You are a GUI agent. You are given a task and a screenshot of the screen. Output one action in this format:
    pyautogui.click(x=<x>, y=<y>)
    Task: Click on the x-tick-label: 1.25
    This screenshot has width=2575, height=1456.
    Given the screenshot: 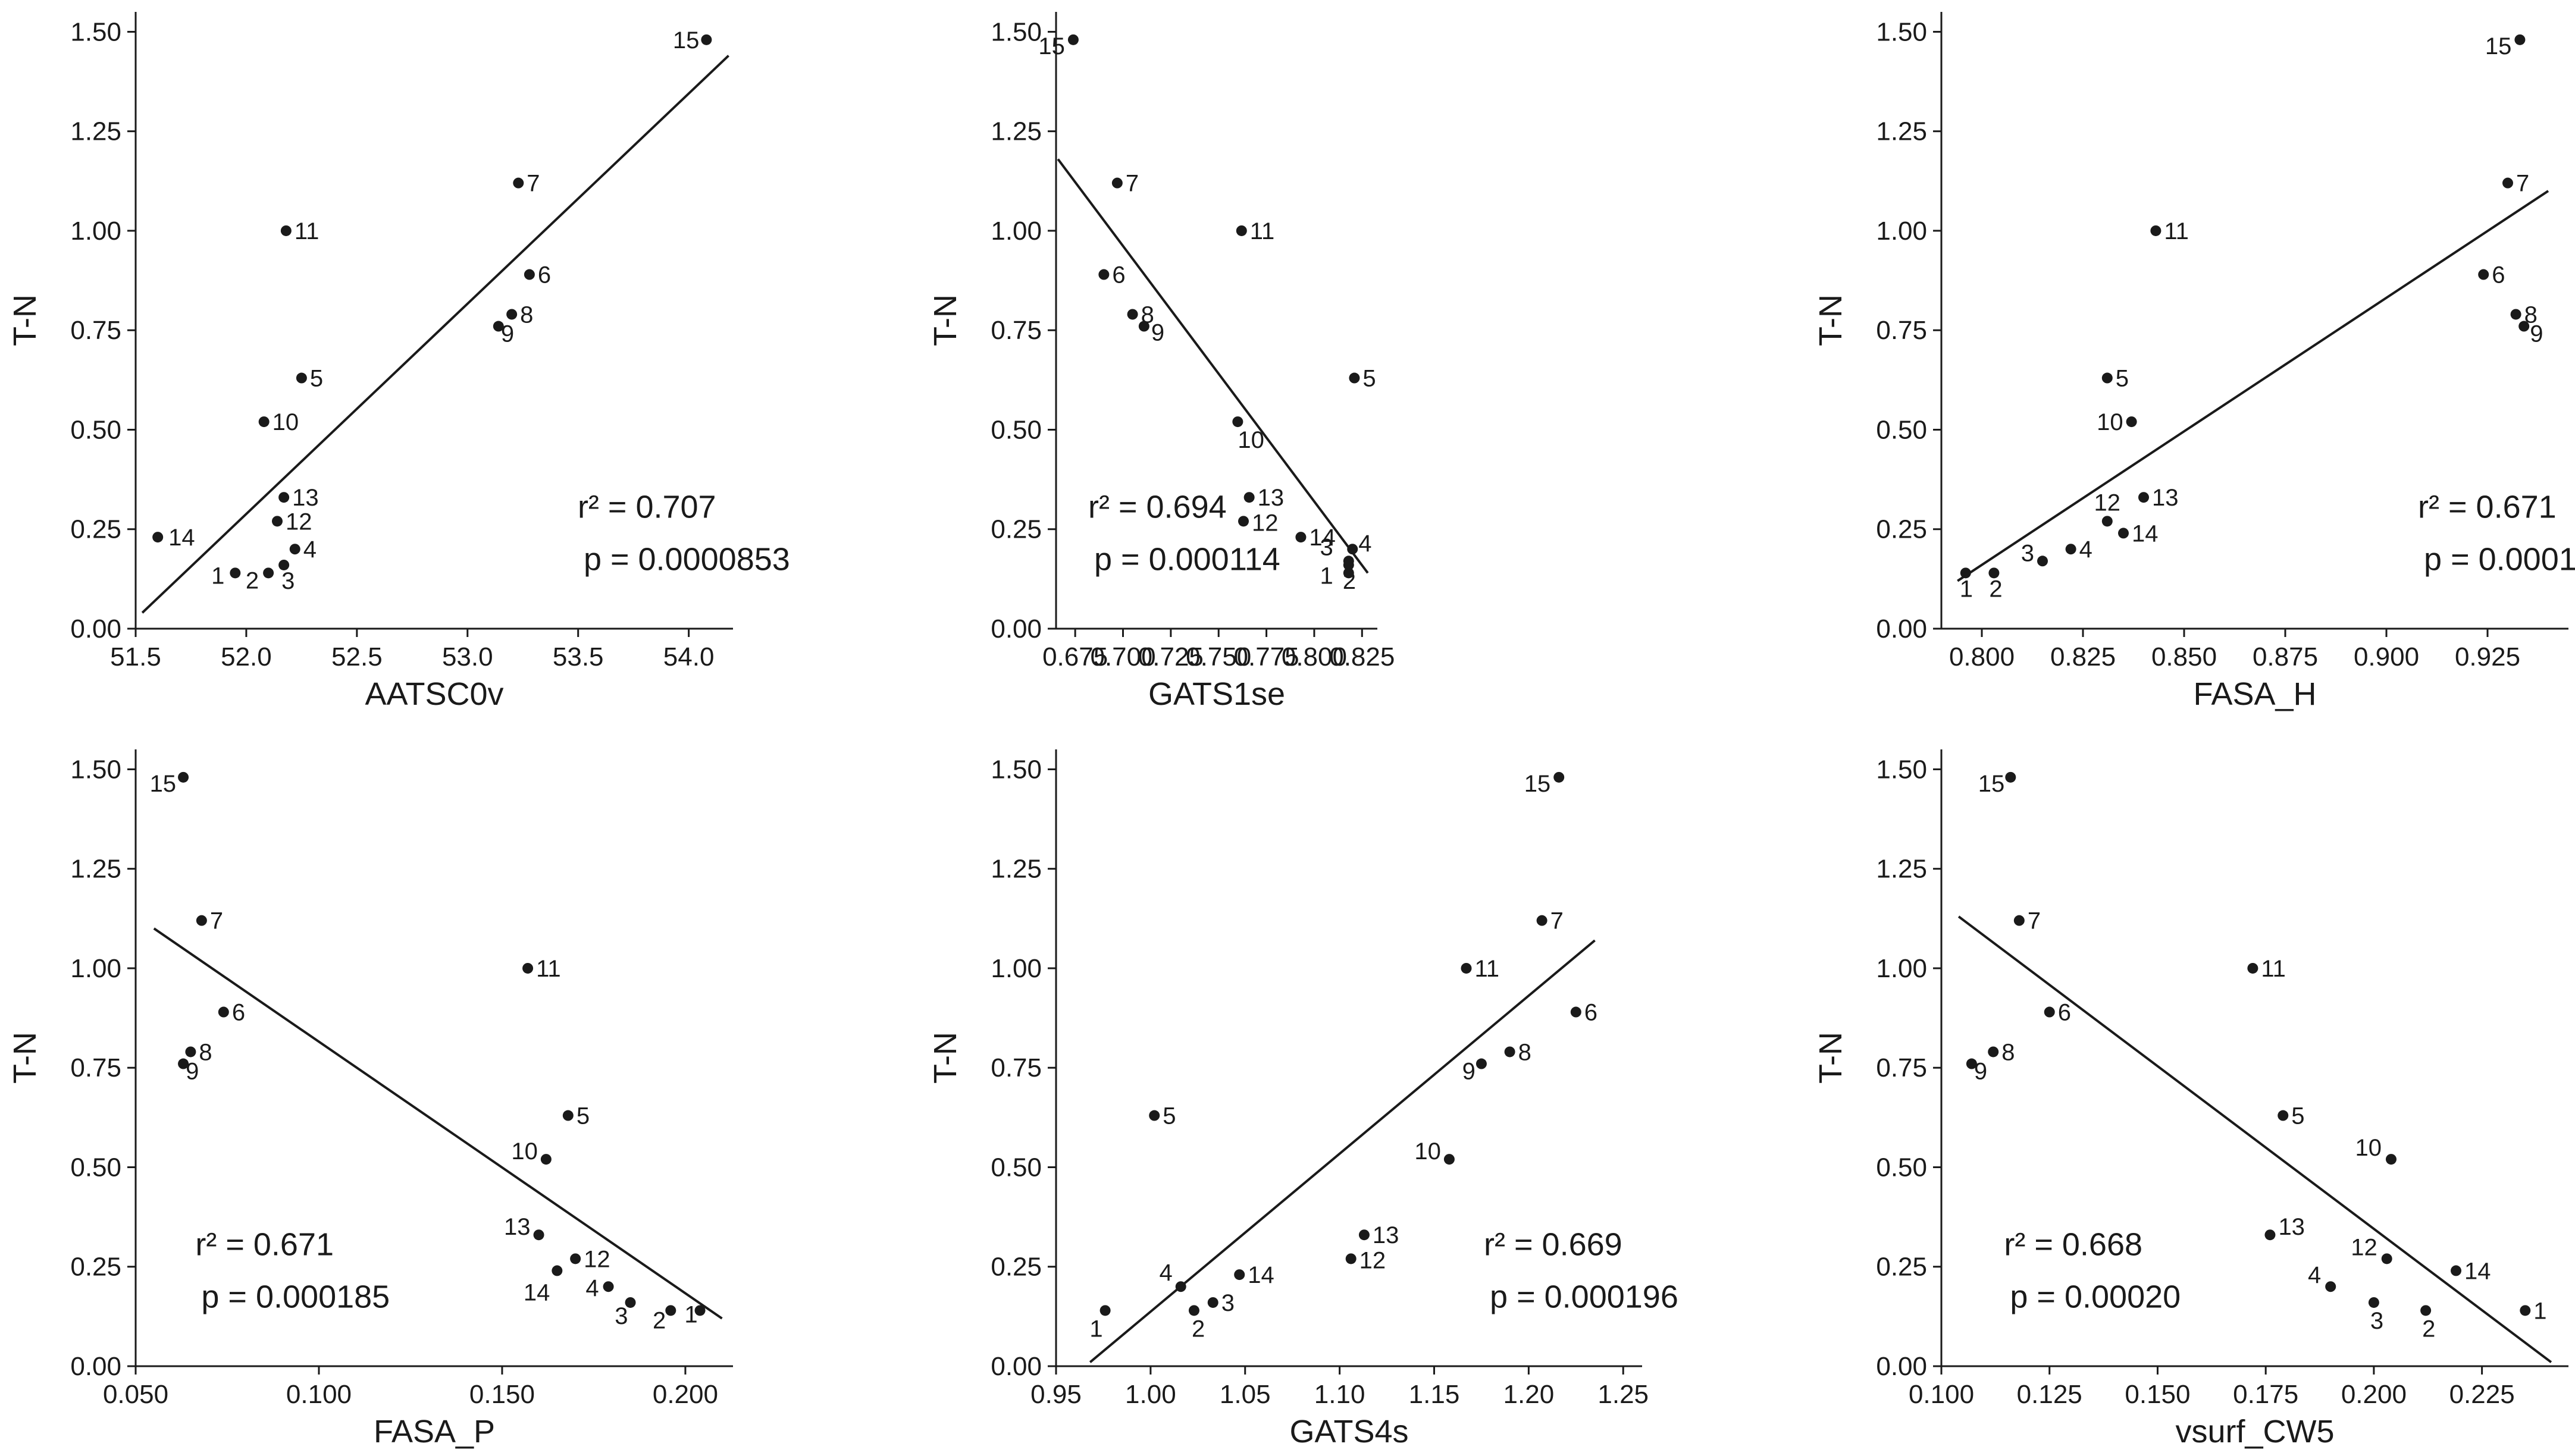 What is the action you would take?
    pyautogui.click(x=1623, y=1394)
    